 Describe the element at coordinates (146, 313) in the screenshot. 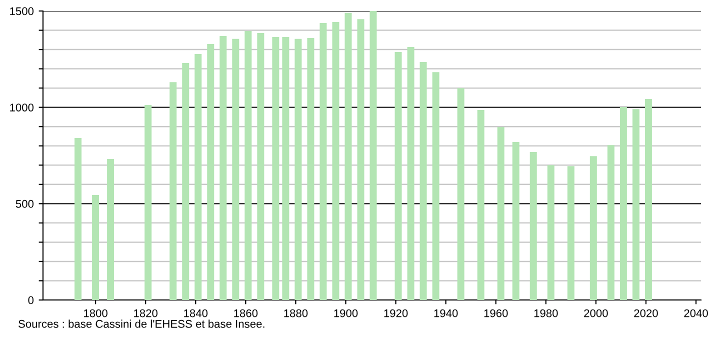

I see `x-tick-label: 1820` at that location.